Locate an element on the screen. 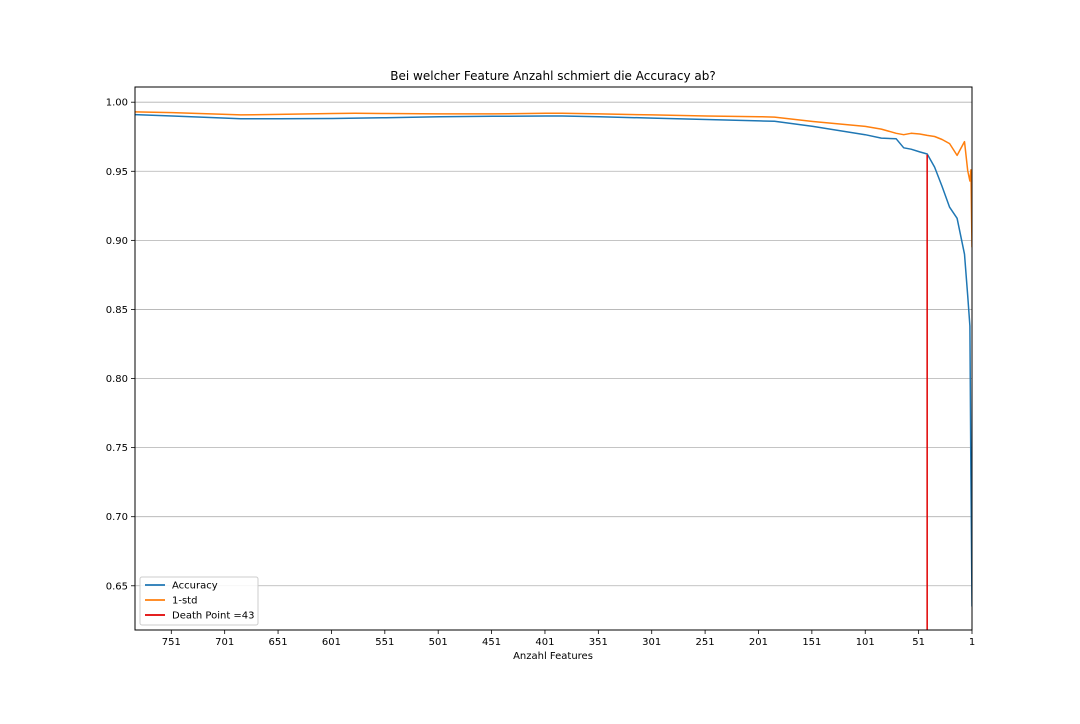 The width and height of the screenshot is (1080, 724). x-tick-label: 501 is located at coordinates (438, 642).